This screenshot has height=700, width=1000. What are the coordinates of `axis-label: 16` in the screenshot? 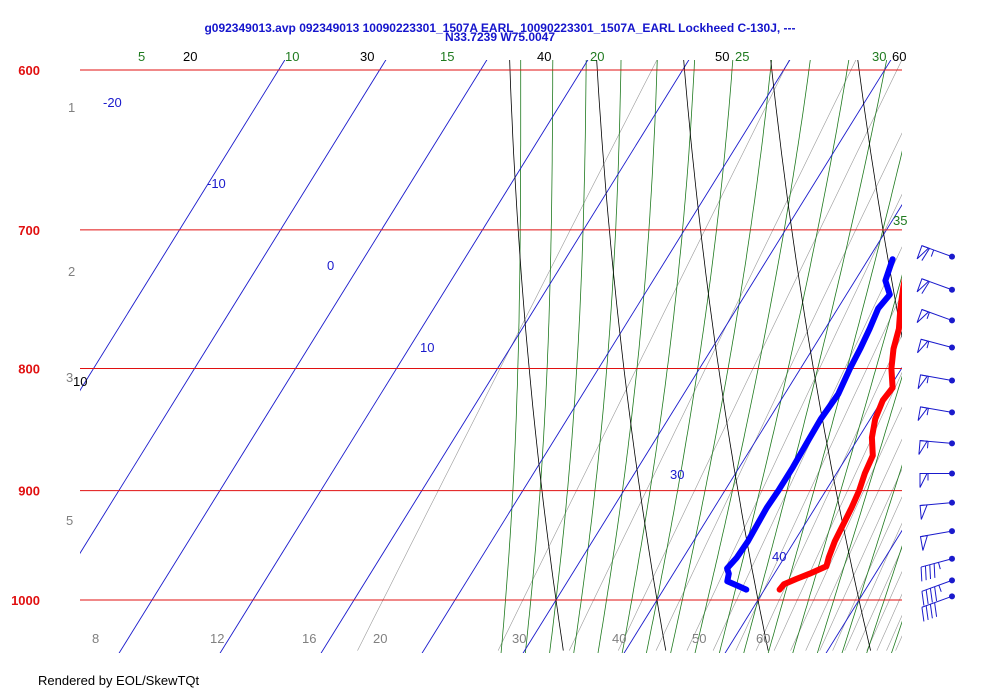 It's located at (309, 638).